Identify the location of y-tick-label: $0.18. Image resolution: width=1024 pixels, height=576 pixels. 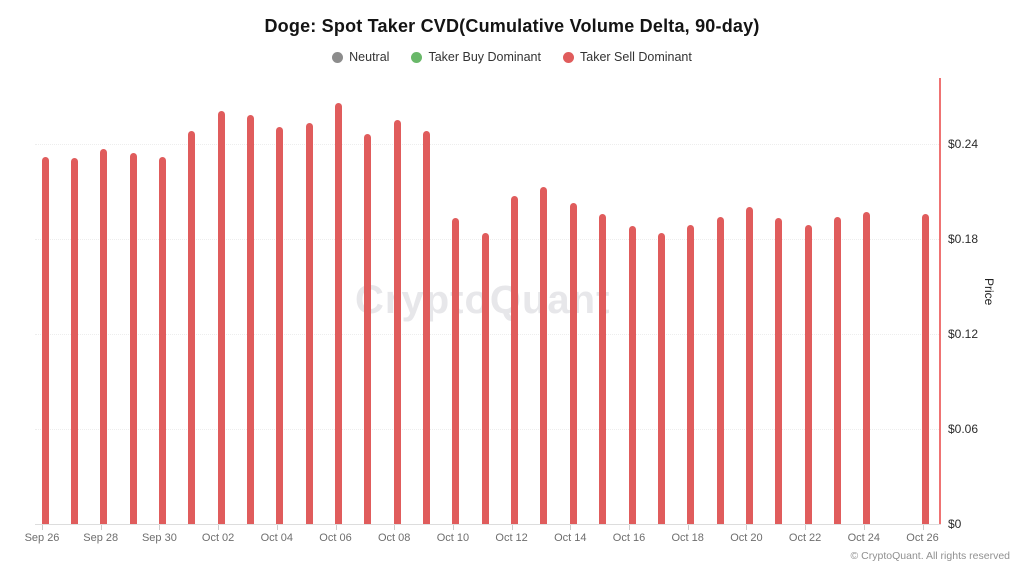
(963, 239).